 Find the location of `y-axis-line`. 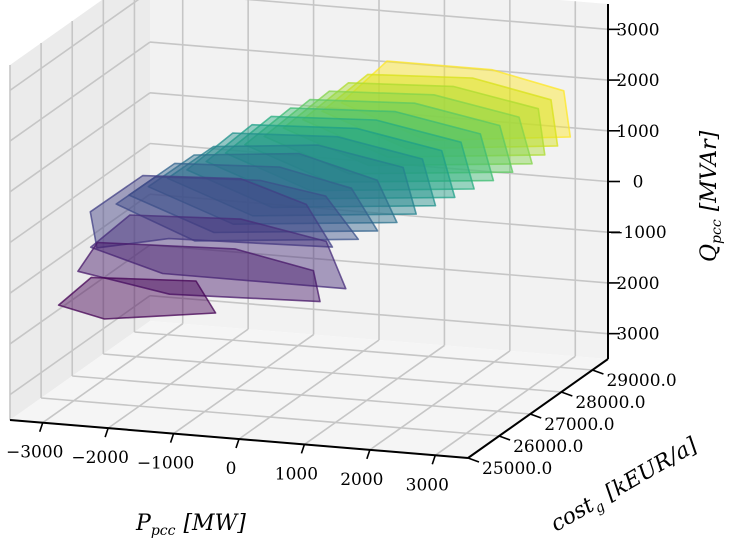

y-axis-line is located at coordinates (538, 408).